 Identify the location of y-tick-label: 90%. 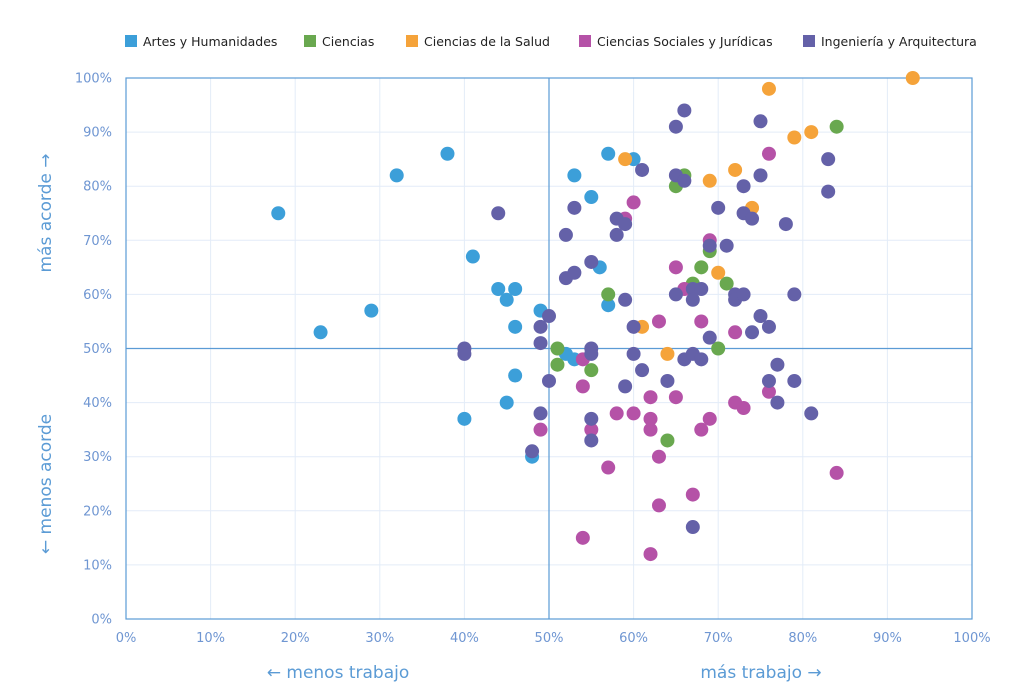
(97, 133).